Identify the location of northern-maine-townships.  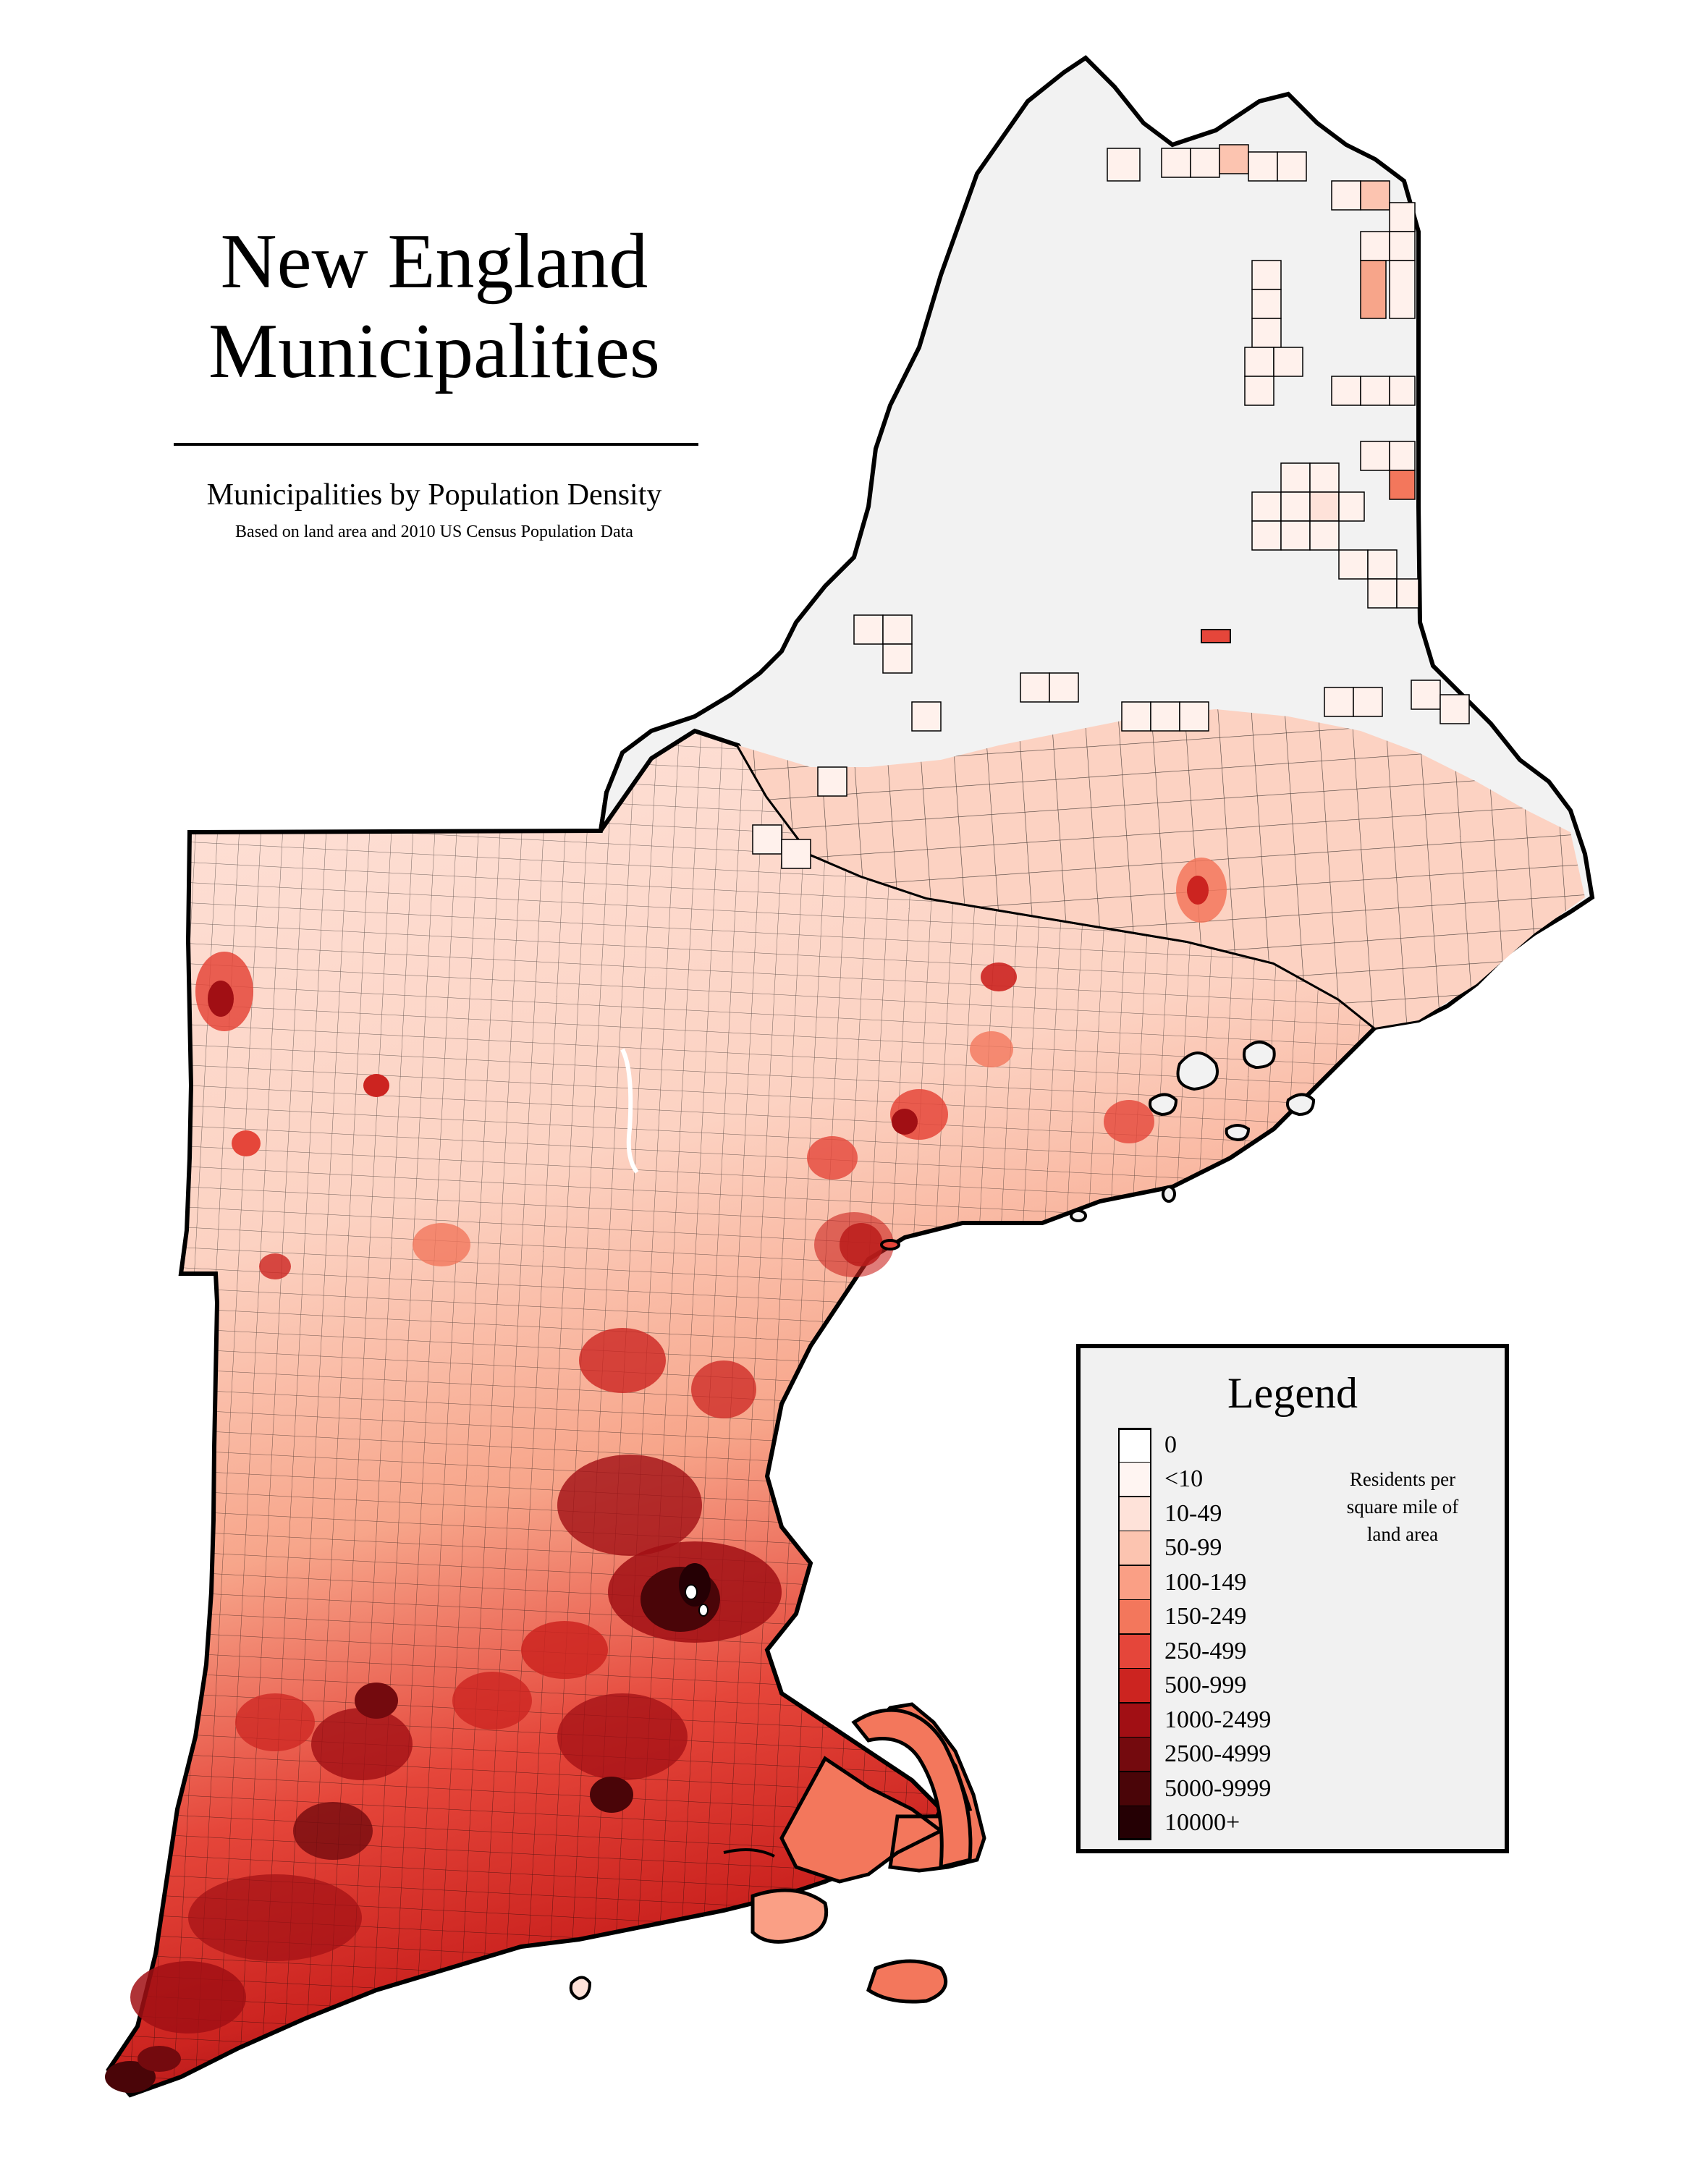
(1111, 506).